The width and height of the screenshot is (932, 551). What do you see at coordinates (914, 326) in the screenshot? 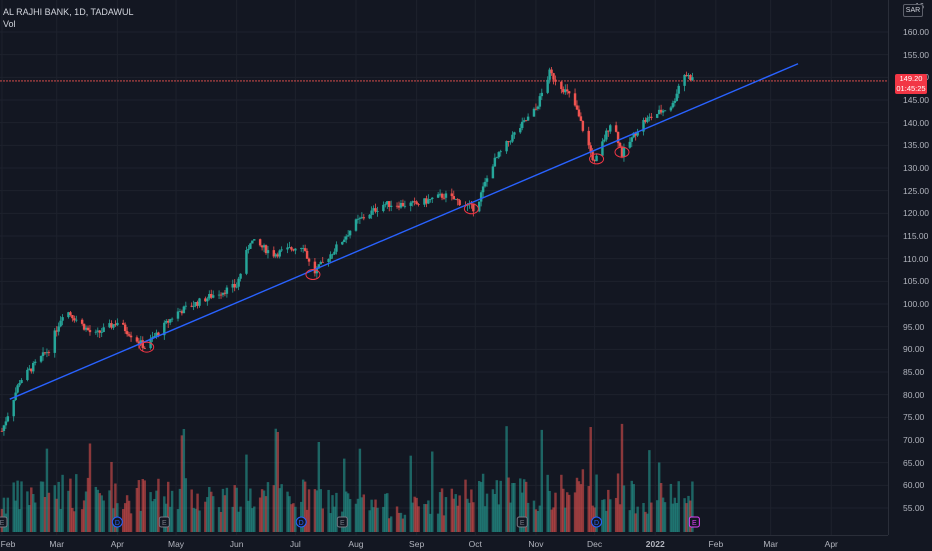
I see `price-tick-label: 95.00` at bounding box center [914, 326].